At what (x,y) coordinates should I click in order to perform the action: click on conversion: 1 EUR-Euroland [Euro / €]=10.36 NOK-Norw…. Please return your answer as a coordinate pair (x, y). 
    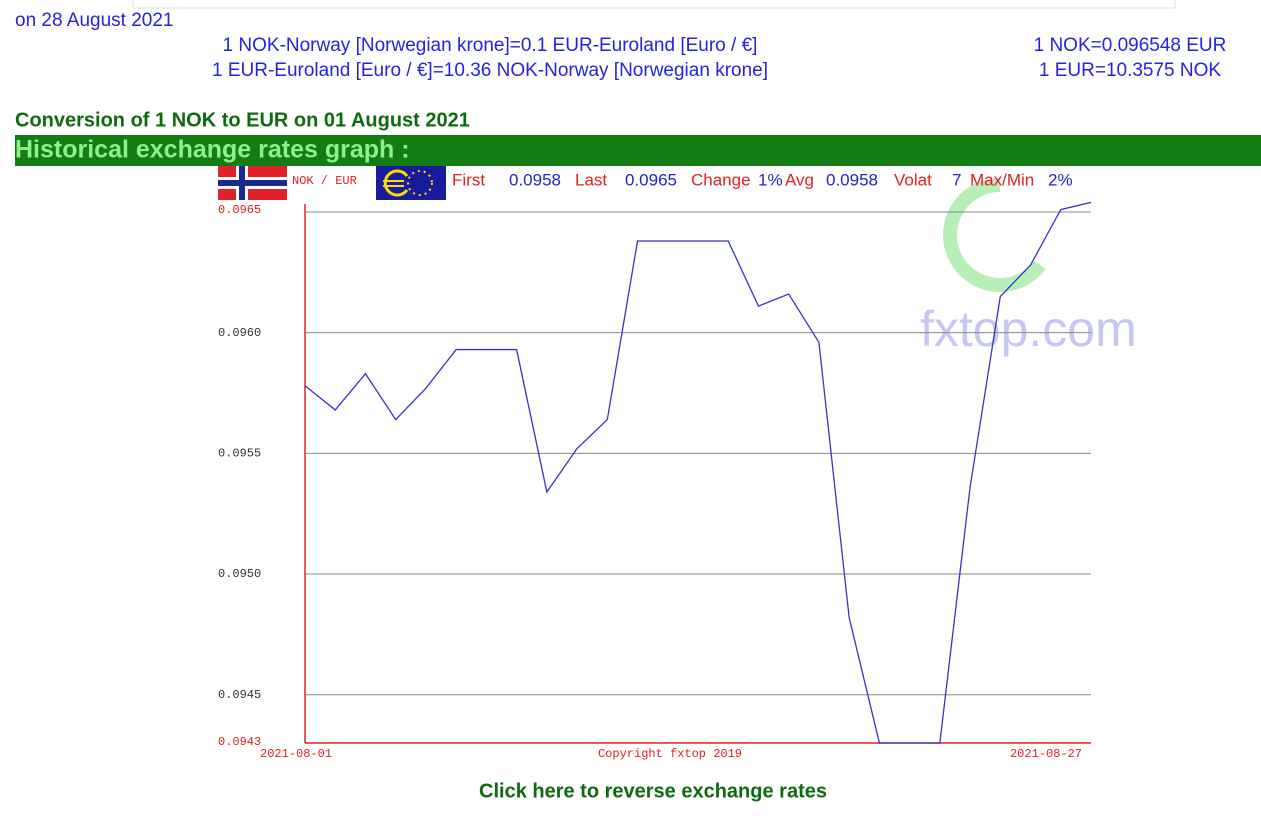
    Looking at the image, I should click on (490, 70).